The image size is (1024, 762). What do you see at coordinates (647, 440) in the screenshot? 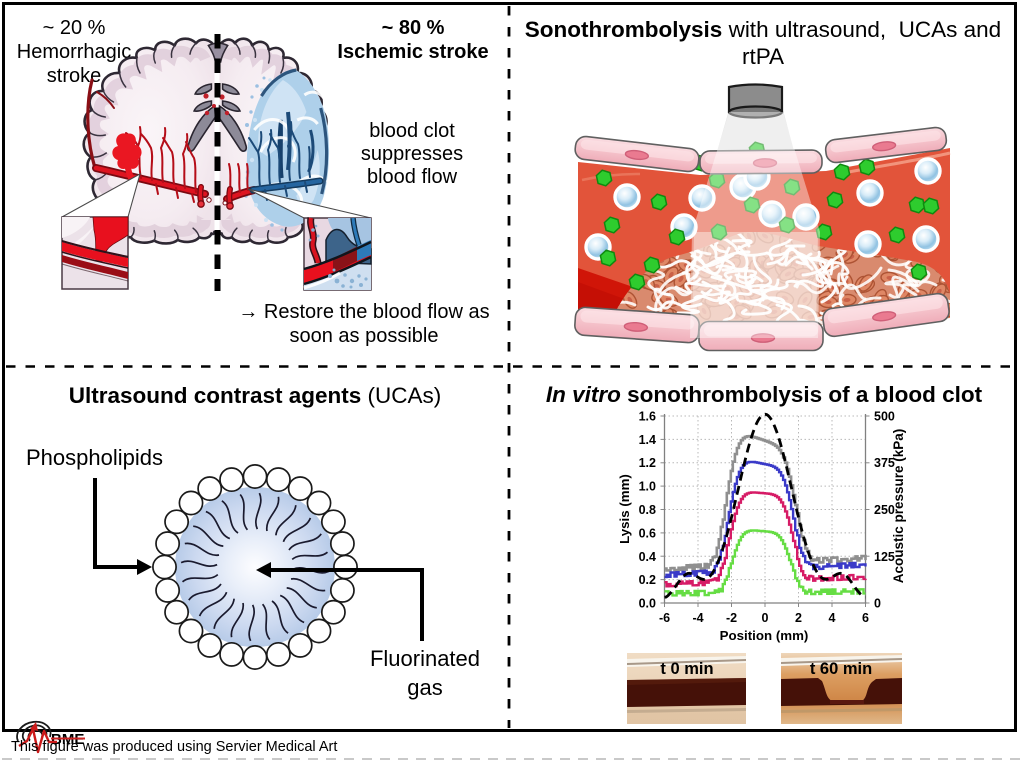
I see `svg-text: 1.4` at bounding box center [647, 440].